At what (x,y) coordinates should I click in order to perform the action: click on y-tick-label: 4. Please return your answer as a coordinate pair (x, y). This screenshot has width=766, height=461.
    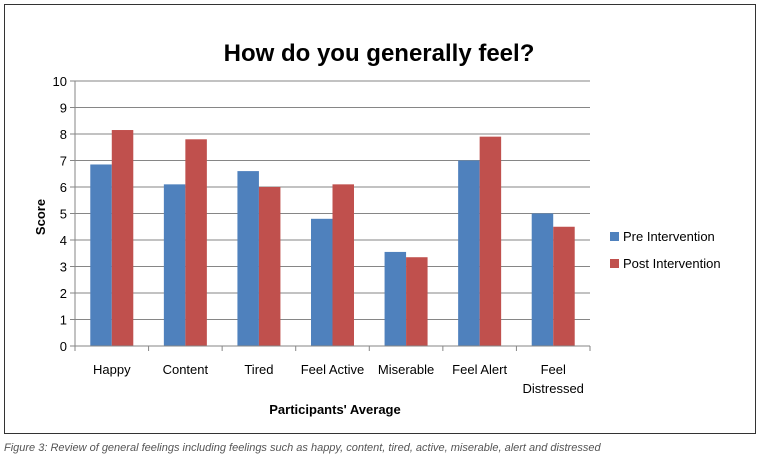
    Looking at the image, I should click on (63, 240).